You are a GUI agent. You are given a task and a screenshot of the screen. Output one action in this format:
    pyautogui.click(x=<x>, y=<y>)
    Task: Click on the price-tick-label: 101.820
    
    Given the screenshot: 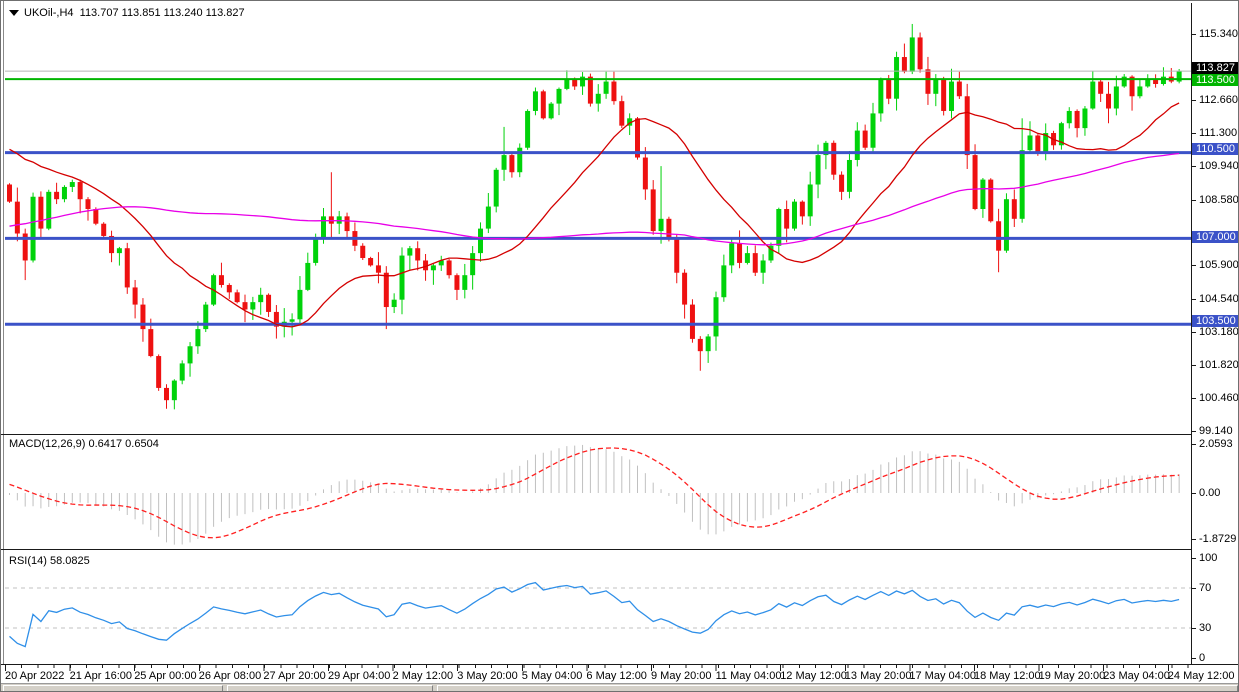 What is the action you would take?
    pyautogui.click(x=1219, y=365)
    